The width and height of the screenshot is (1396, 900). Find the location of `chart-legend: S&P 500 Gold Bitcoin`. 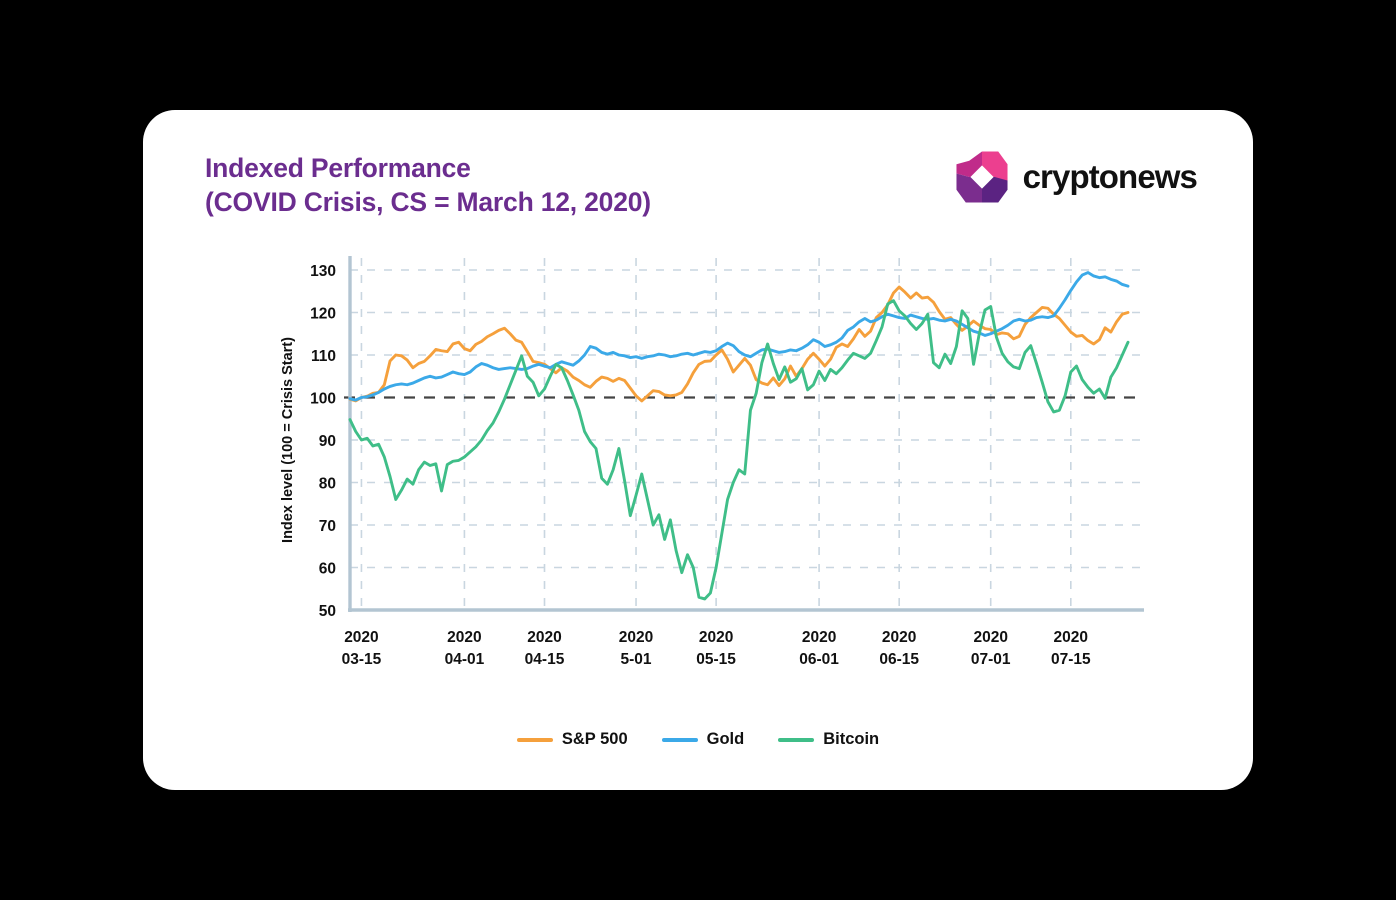

chart-legend: S&P 500 Gold Bitcoin is located at coordinates (698, 739).